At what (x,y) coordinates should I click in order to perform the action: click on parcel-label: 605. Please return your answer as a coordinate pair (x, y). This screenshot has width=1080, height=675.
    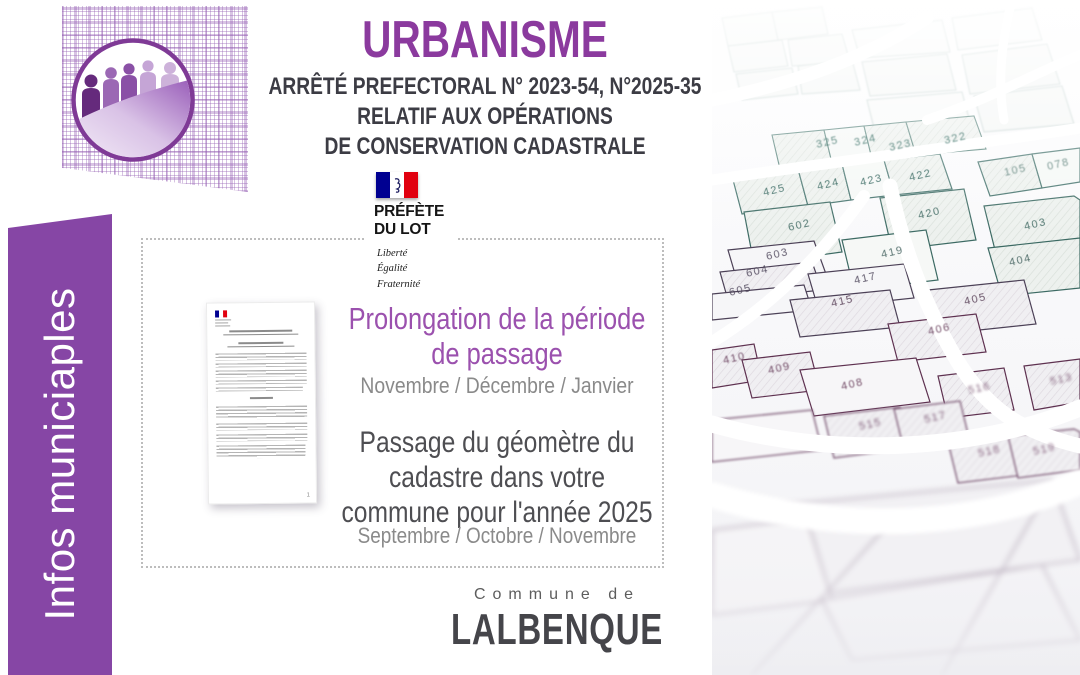
    Looking at the image, I should click on (740, 290).